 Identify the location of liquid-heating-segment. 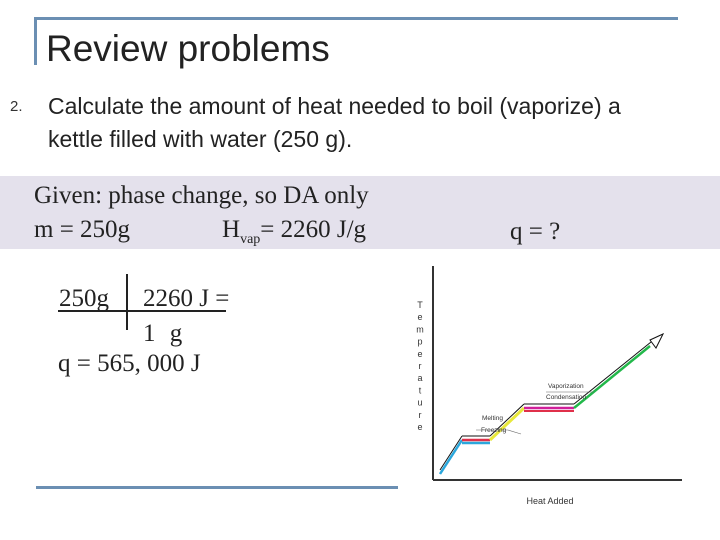
(507, 424).